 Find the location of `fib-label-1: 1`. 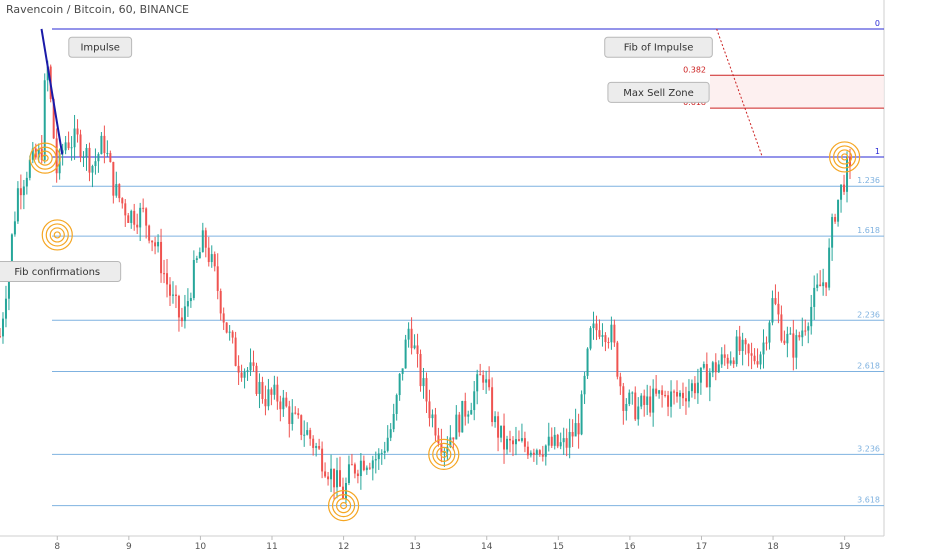

fib-label-1: 1 is located at coordinates (877, 151).